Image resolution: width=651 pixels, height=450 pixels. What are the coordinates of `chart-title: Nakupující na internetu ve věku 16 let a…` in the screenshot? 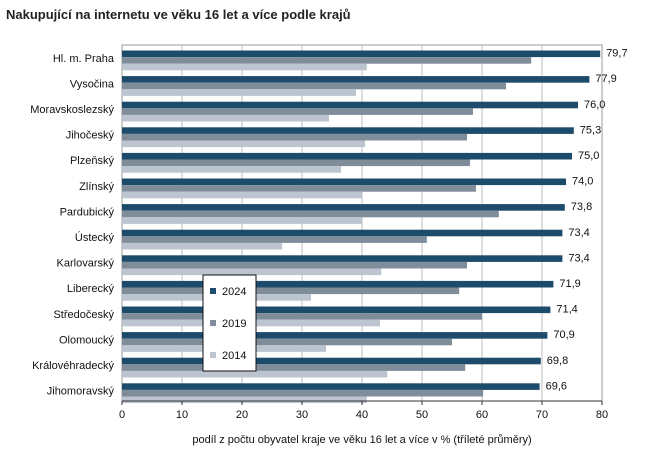 It's located at (178, 14).